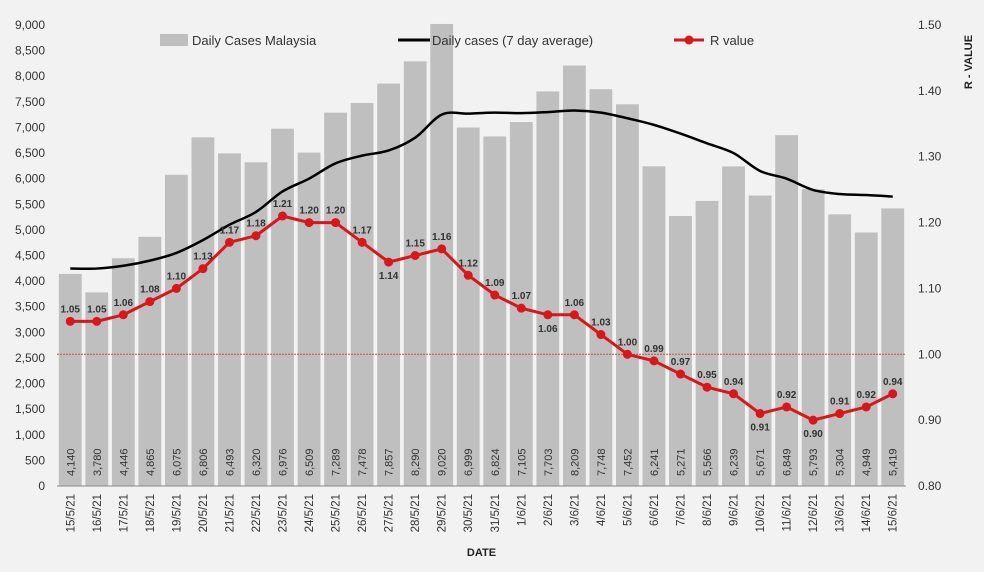 The height and width of the screenshot is (572, 984). I want to click on bar-value-label: 6,806, so click(204, 462).